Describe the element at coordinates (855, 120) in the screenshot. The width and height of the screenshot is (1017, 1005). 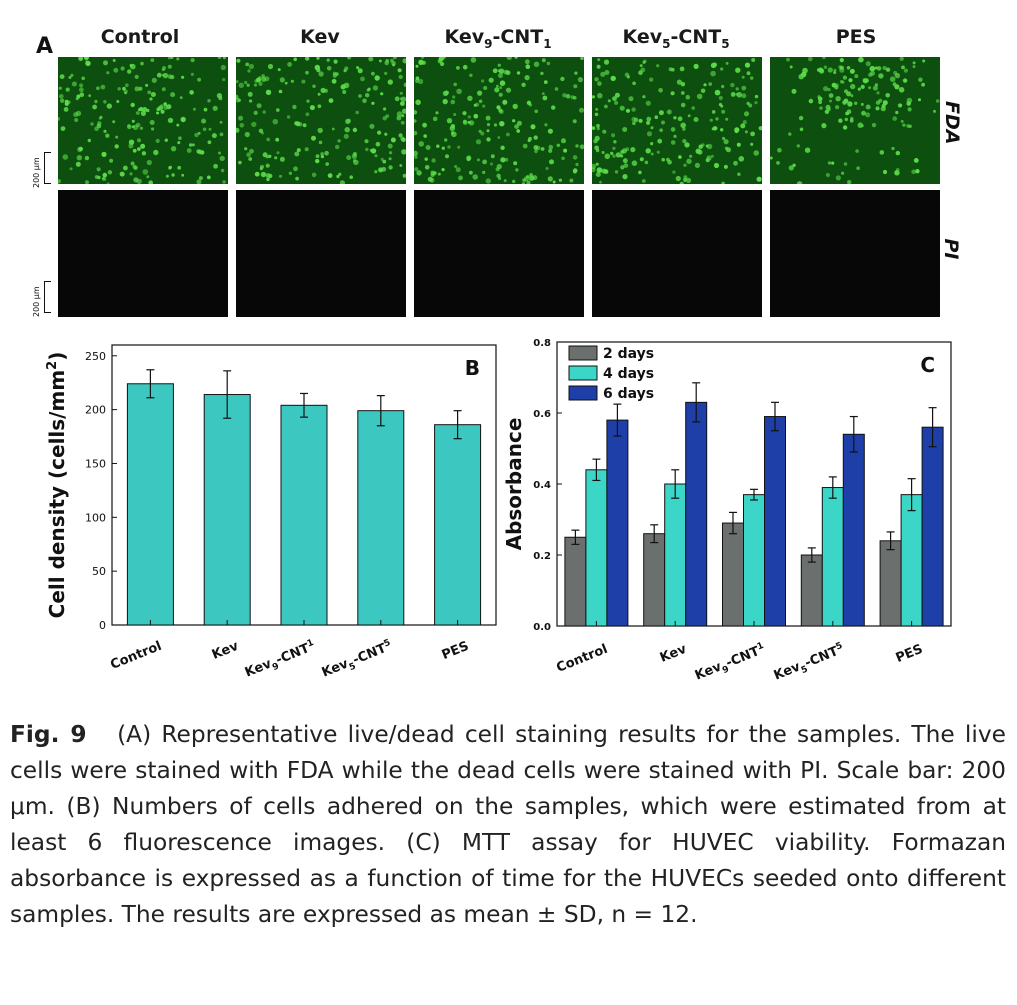
I see `micrograph-cells` at that location.